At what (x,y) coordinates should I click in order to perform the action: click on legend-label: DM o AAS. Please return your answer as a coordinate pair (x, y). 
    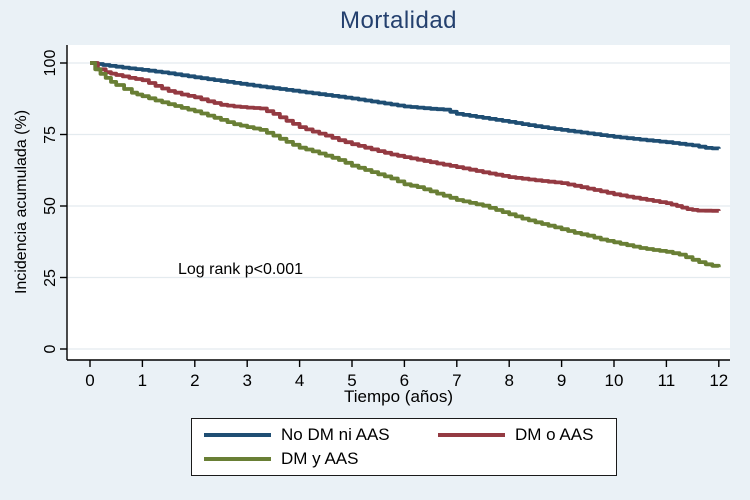
    Looking at the image, I should click on (554, 434).